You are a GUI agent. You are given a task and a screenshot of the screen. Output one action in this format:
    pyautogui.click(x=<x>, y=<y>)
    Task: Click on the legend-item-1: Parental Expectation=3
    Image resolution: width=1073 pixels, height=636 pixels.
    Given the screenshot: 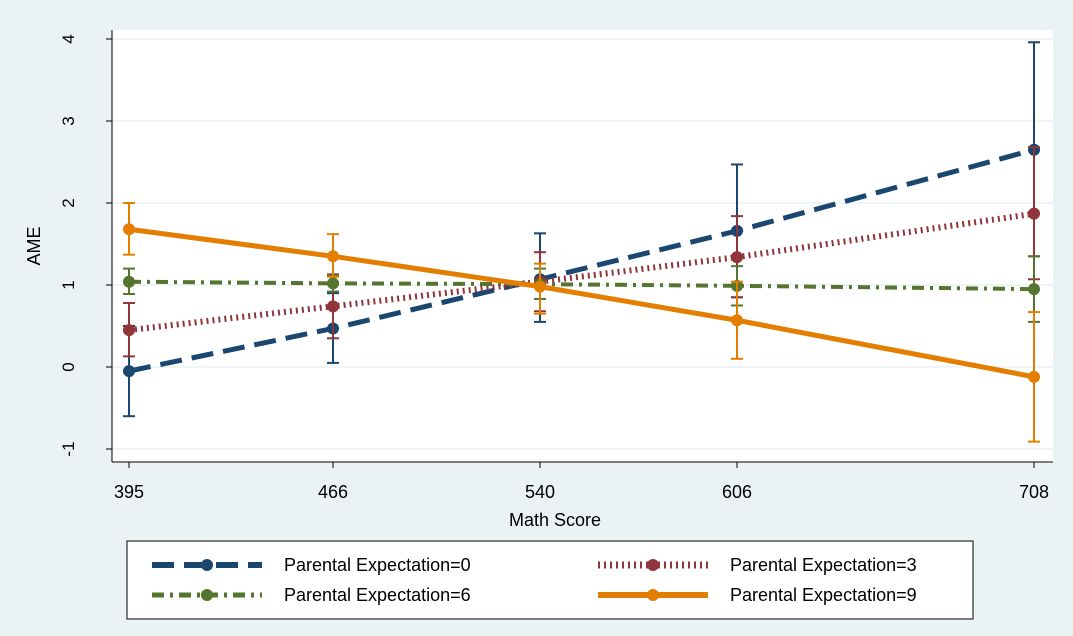 What is the action you would take?
    pyautogui.click(x=757, y=565)
    